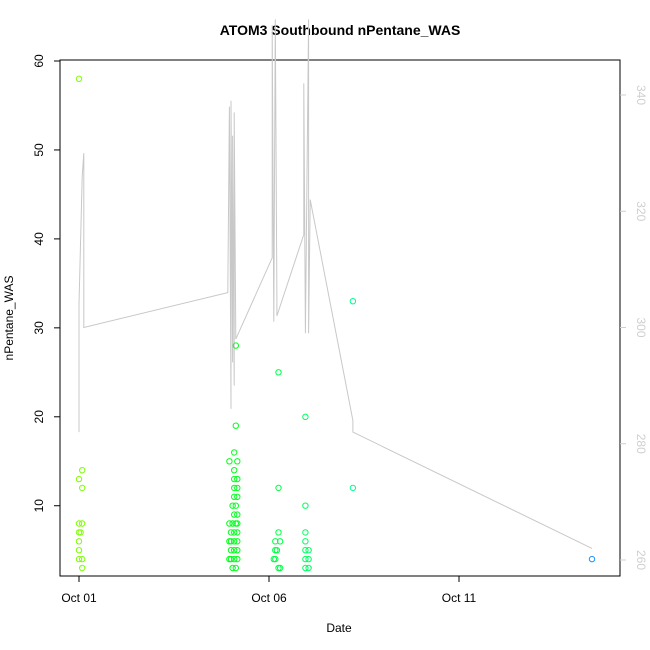 The image size is (650, 650). Describe the element at coordinates (641, 560) in the screenshot. I see `y2-tick-label: 260` at that location.